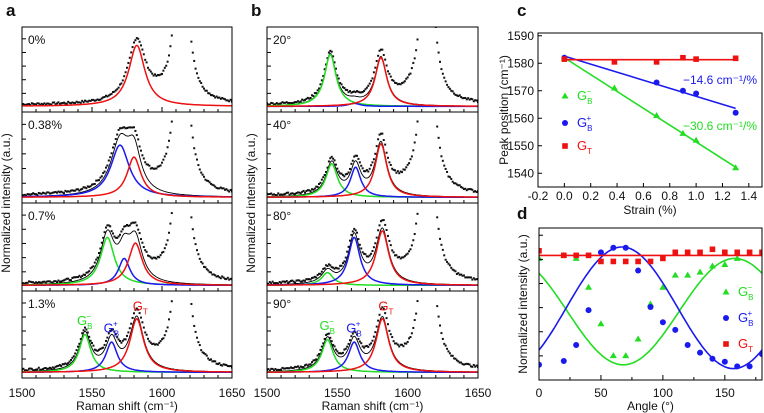 This screenshot has width=764, height=413. I want to click on spectrum-subplot: 90°, so click(372, 334).